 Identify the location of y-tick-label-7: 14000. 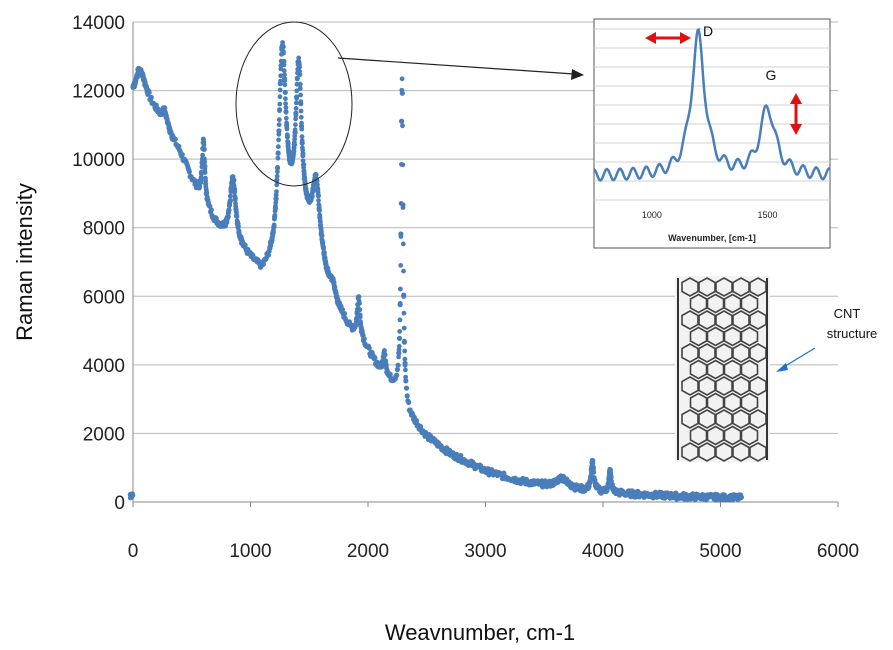
(98, 23).